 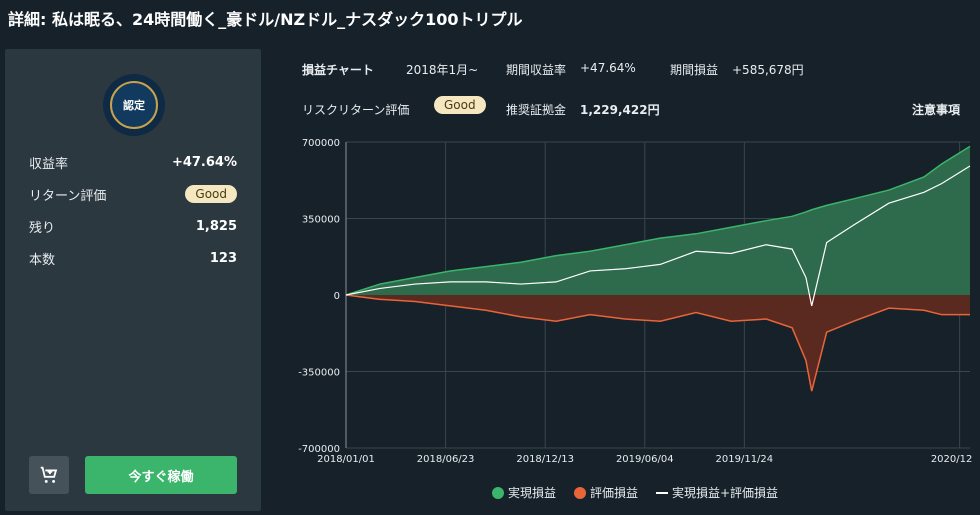 I want to click on legend-realized: 実現損益, so click(x=524, y=492).